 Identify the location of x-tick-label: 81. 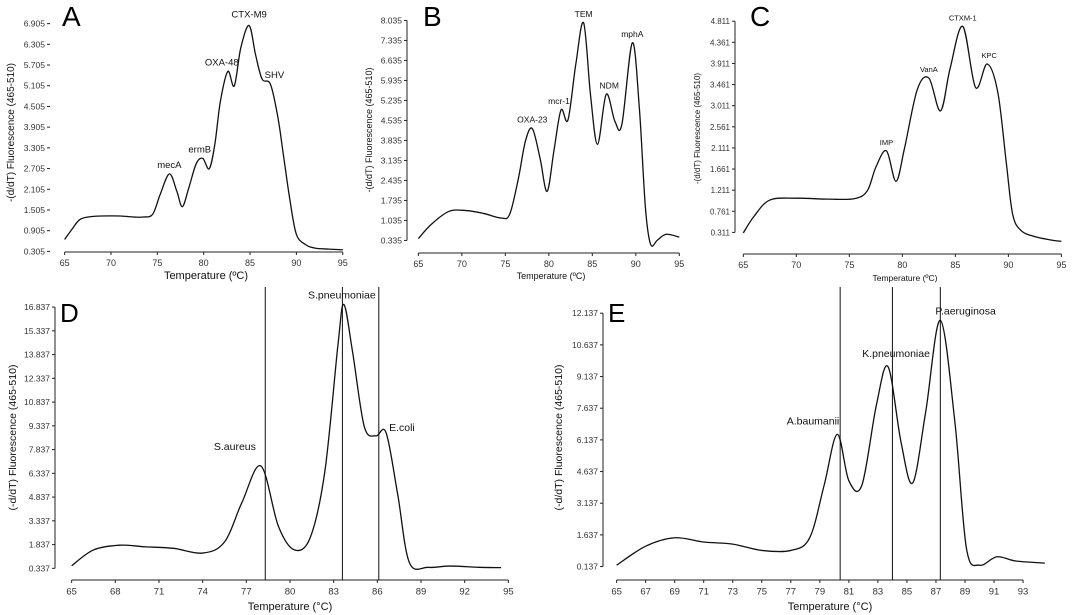
(849, 592).